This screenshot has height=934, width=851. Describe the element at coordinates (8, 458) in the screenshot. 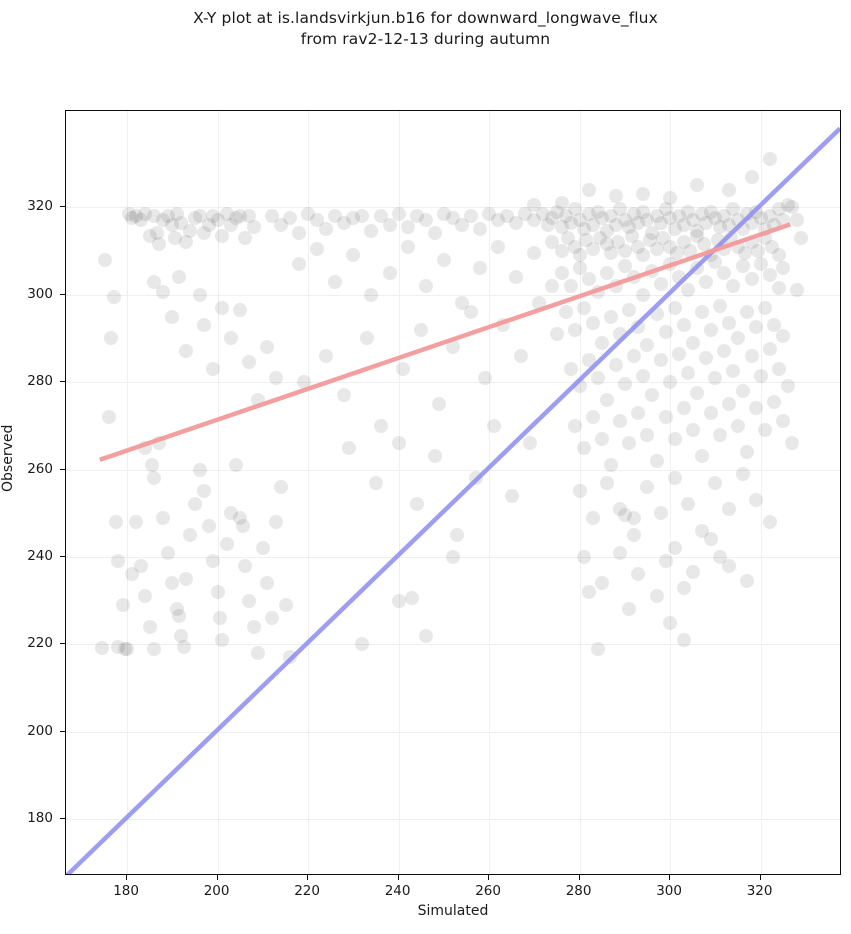

I see `y-axis-label: Observed` at that location.